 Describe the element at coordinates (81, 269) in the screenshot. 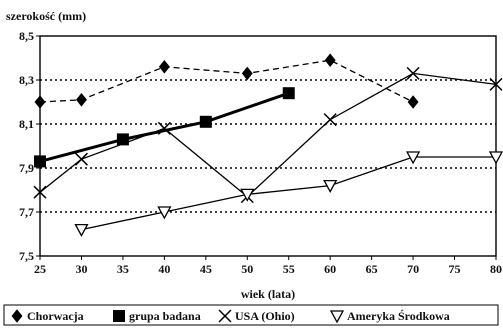

I see `x-tick-label: 30` at that location.